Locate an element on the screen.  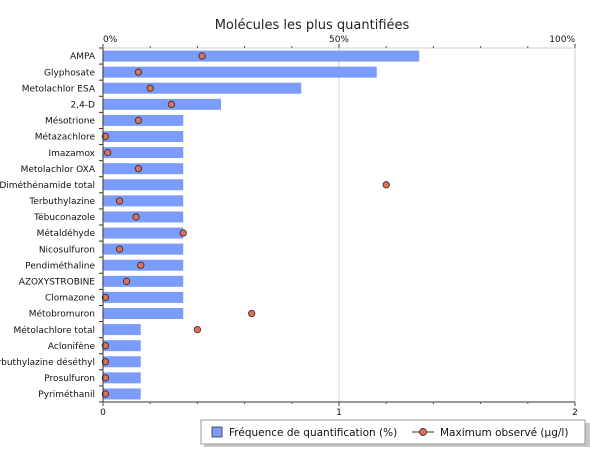
category-label: Pendiméthaline is located at coordinates (60, 265).